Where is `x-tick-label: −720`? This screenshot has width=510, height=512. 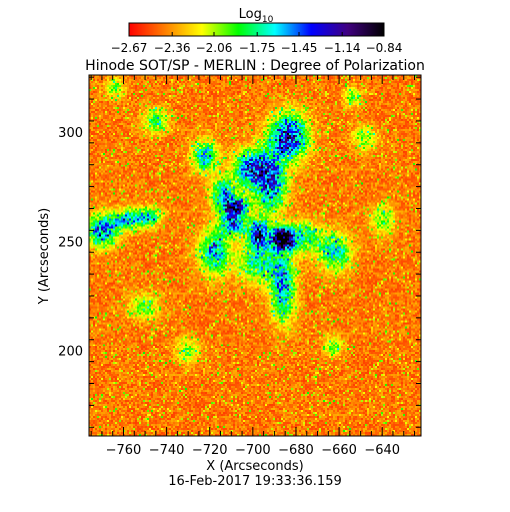
x-tick-label: −720 is located at coordinates (210, 450).